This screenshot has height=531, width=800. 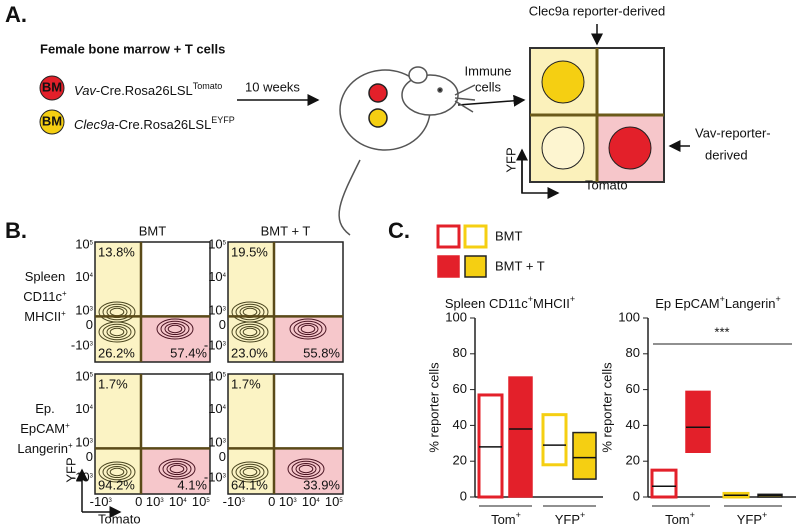 I want to click on legend-label: BMT + T, so click(x=520, y=265).